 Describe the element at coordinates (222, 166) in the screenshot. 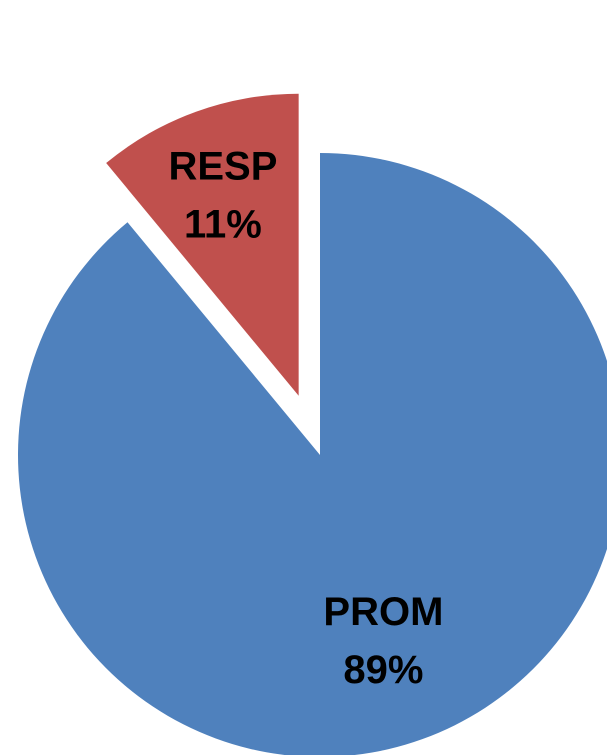

I see `slice-label-resp: RESP` at that location.